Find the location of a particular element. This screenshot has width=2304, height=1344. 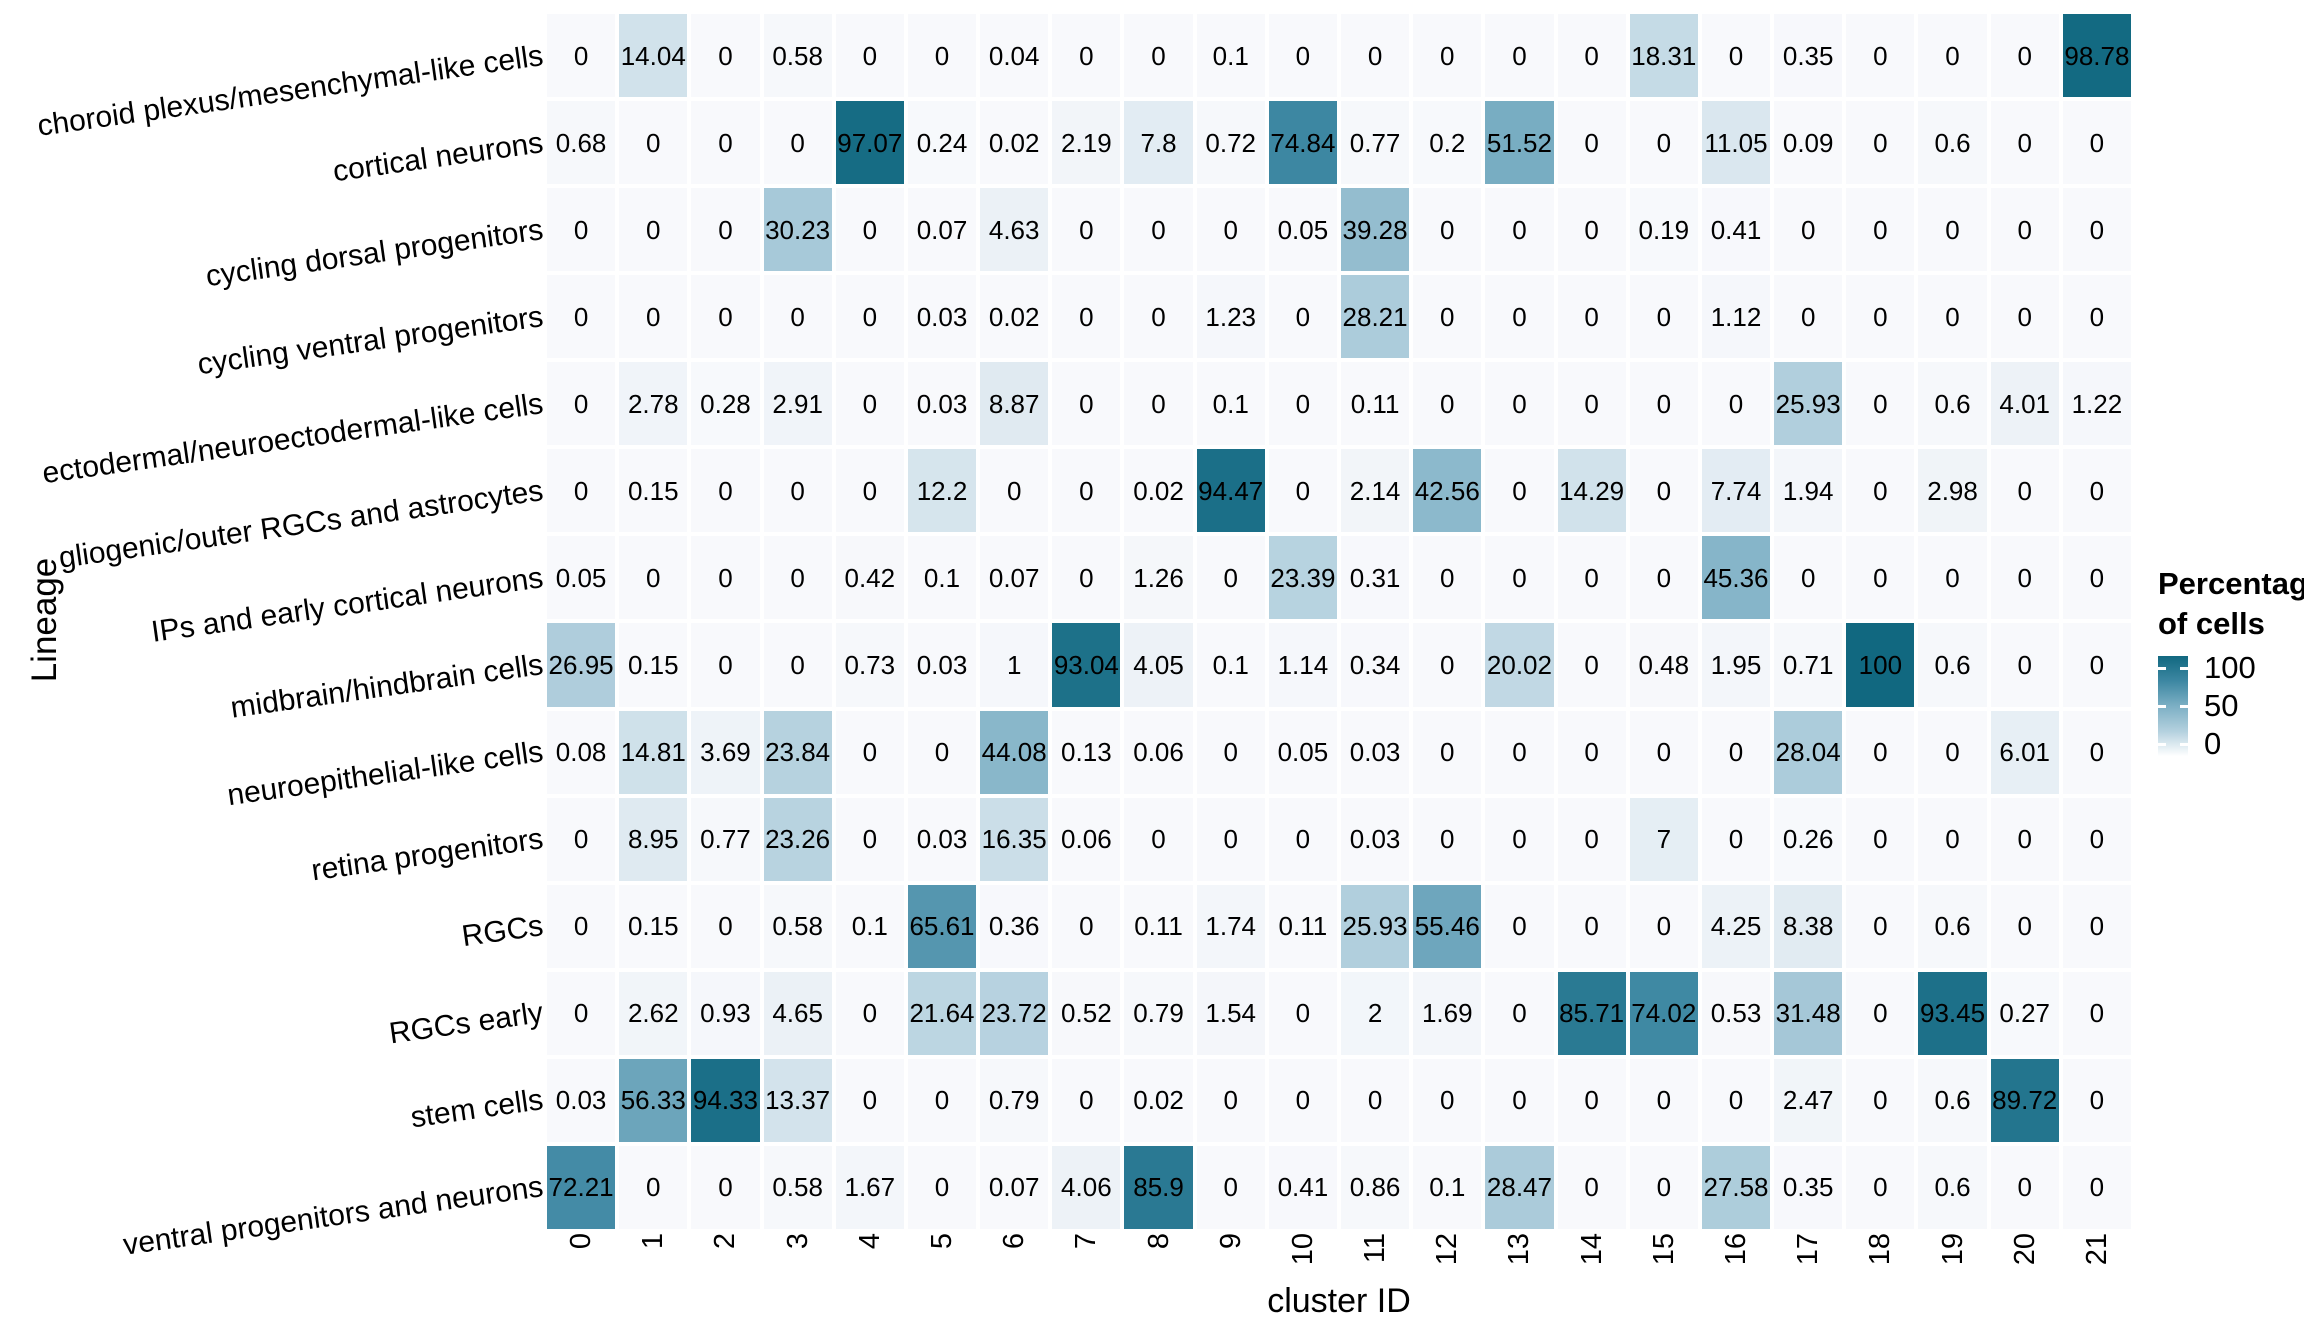

heatmap-cell: 65.61 is located at coordinates (942, 926).